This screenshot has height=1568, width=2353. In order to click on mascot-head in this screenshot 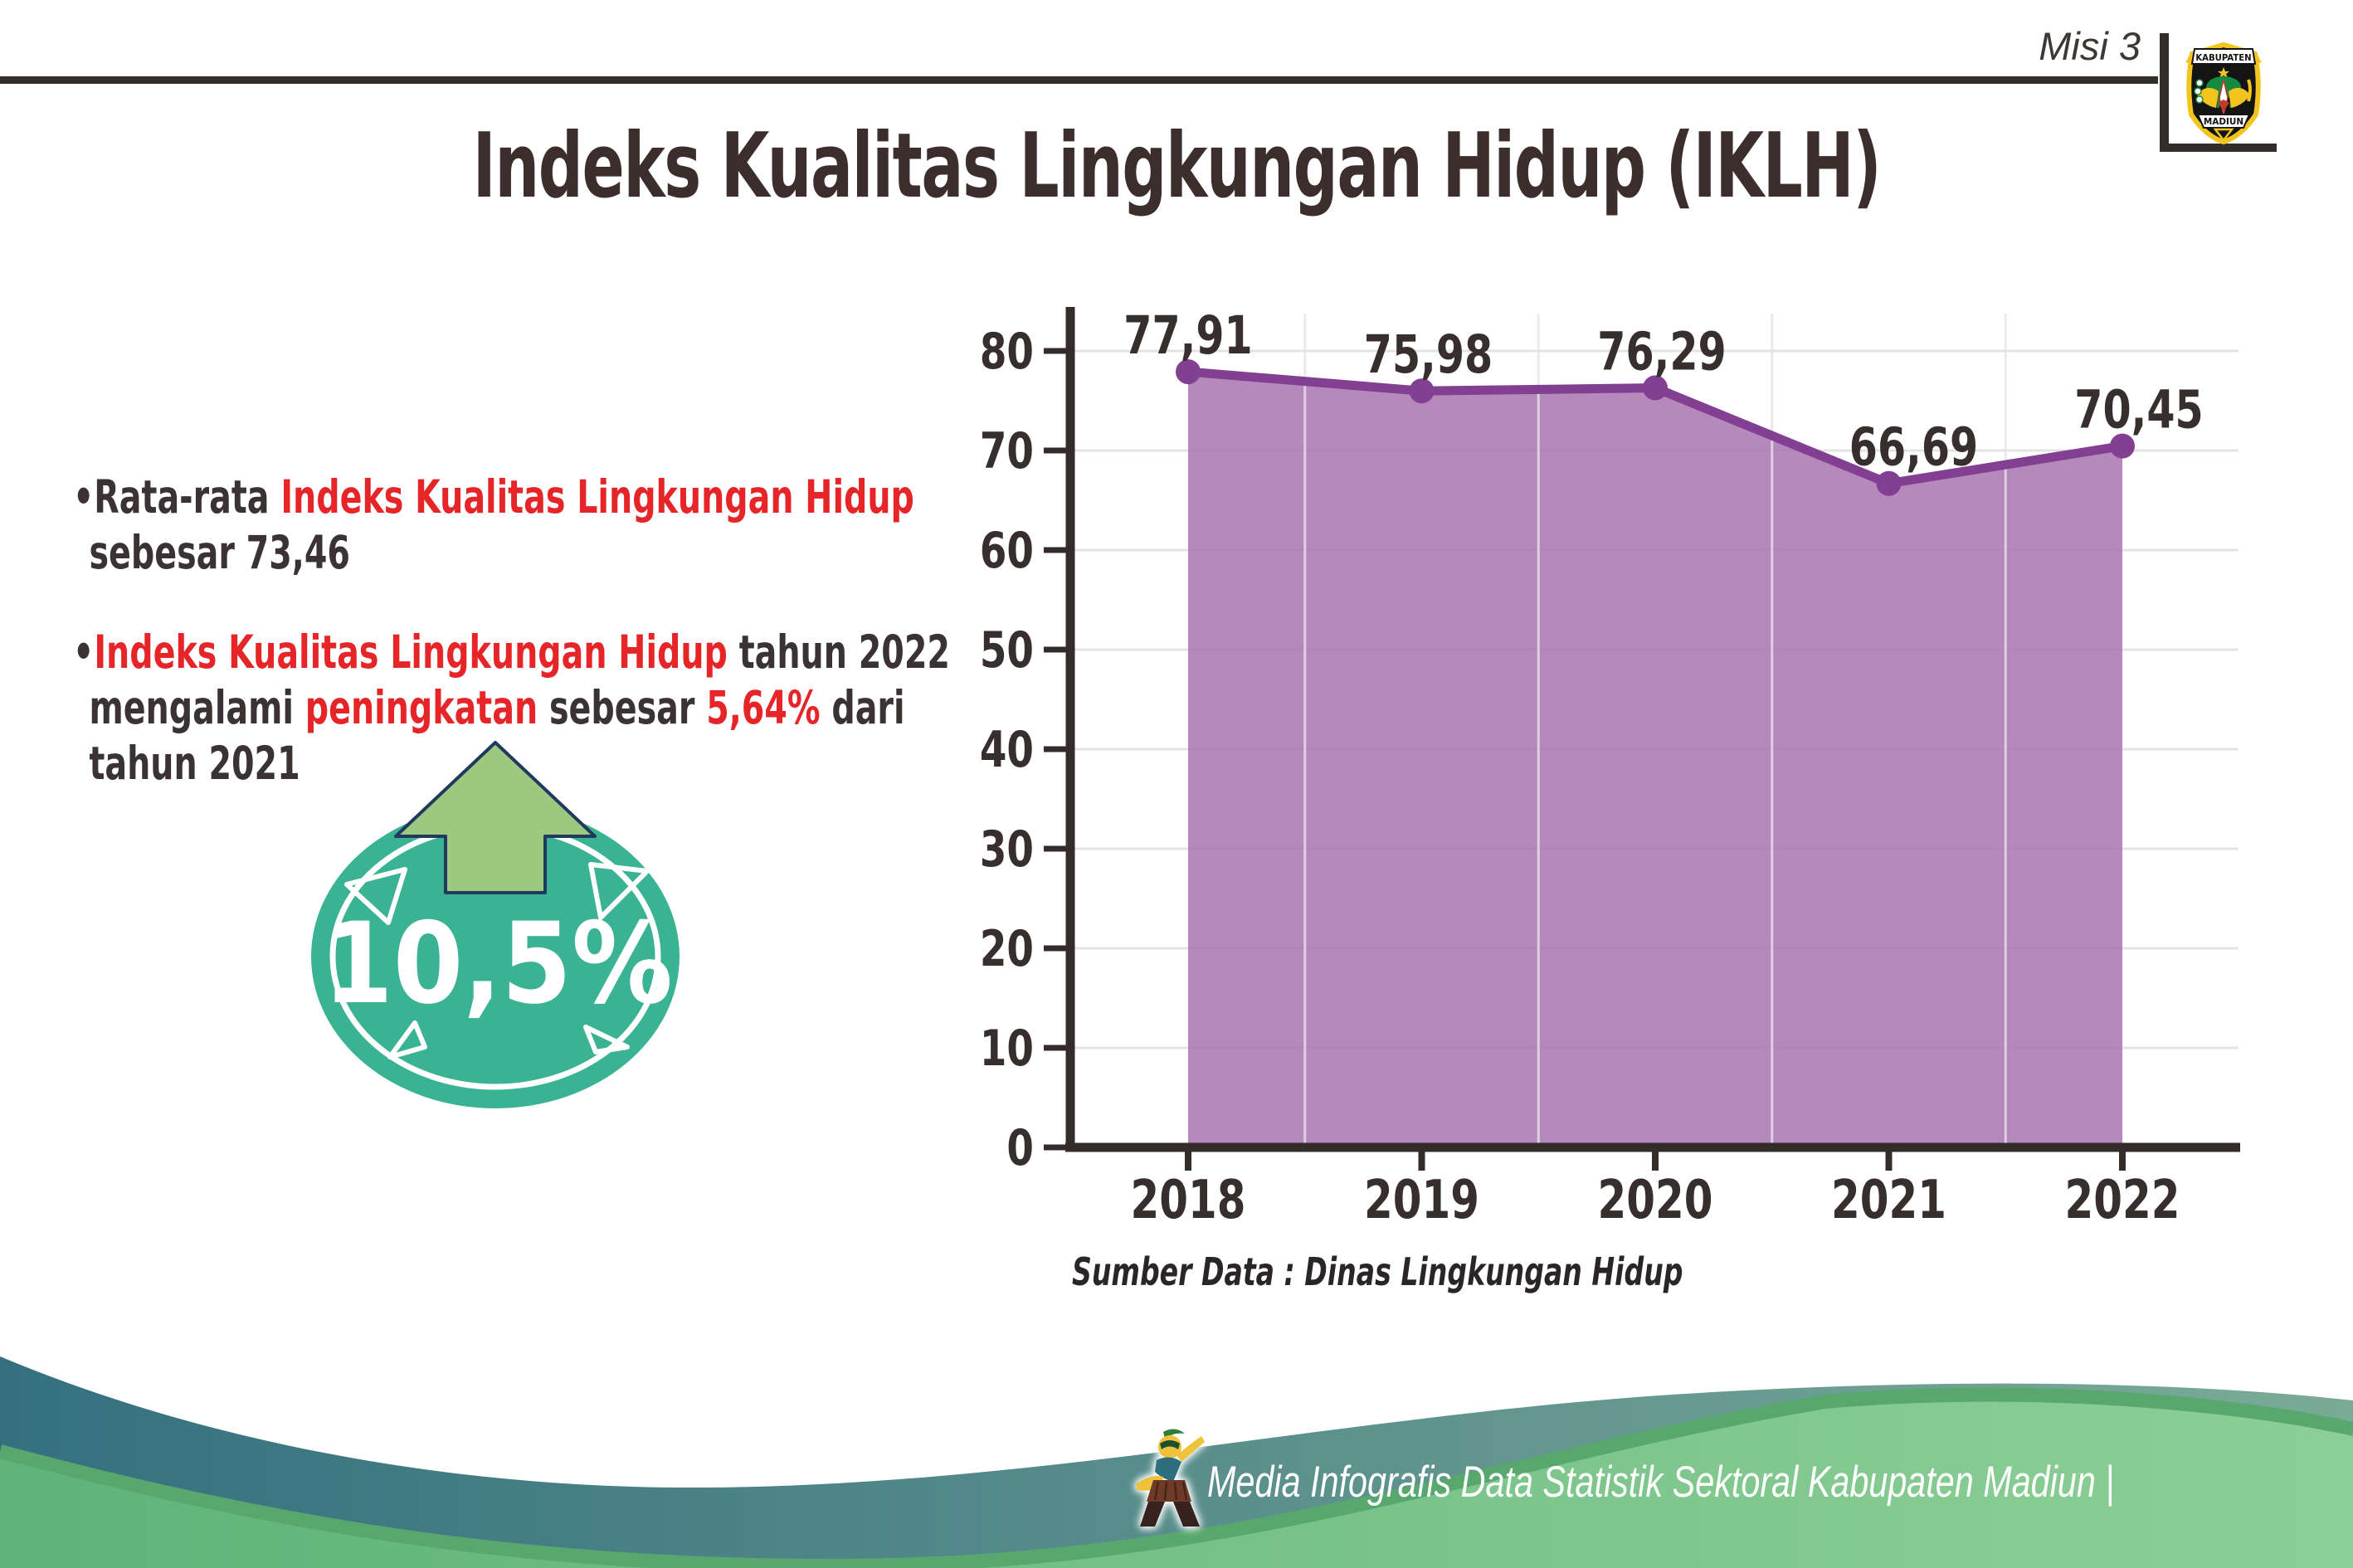, I will do `click(1169, 1446)`.